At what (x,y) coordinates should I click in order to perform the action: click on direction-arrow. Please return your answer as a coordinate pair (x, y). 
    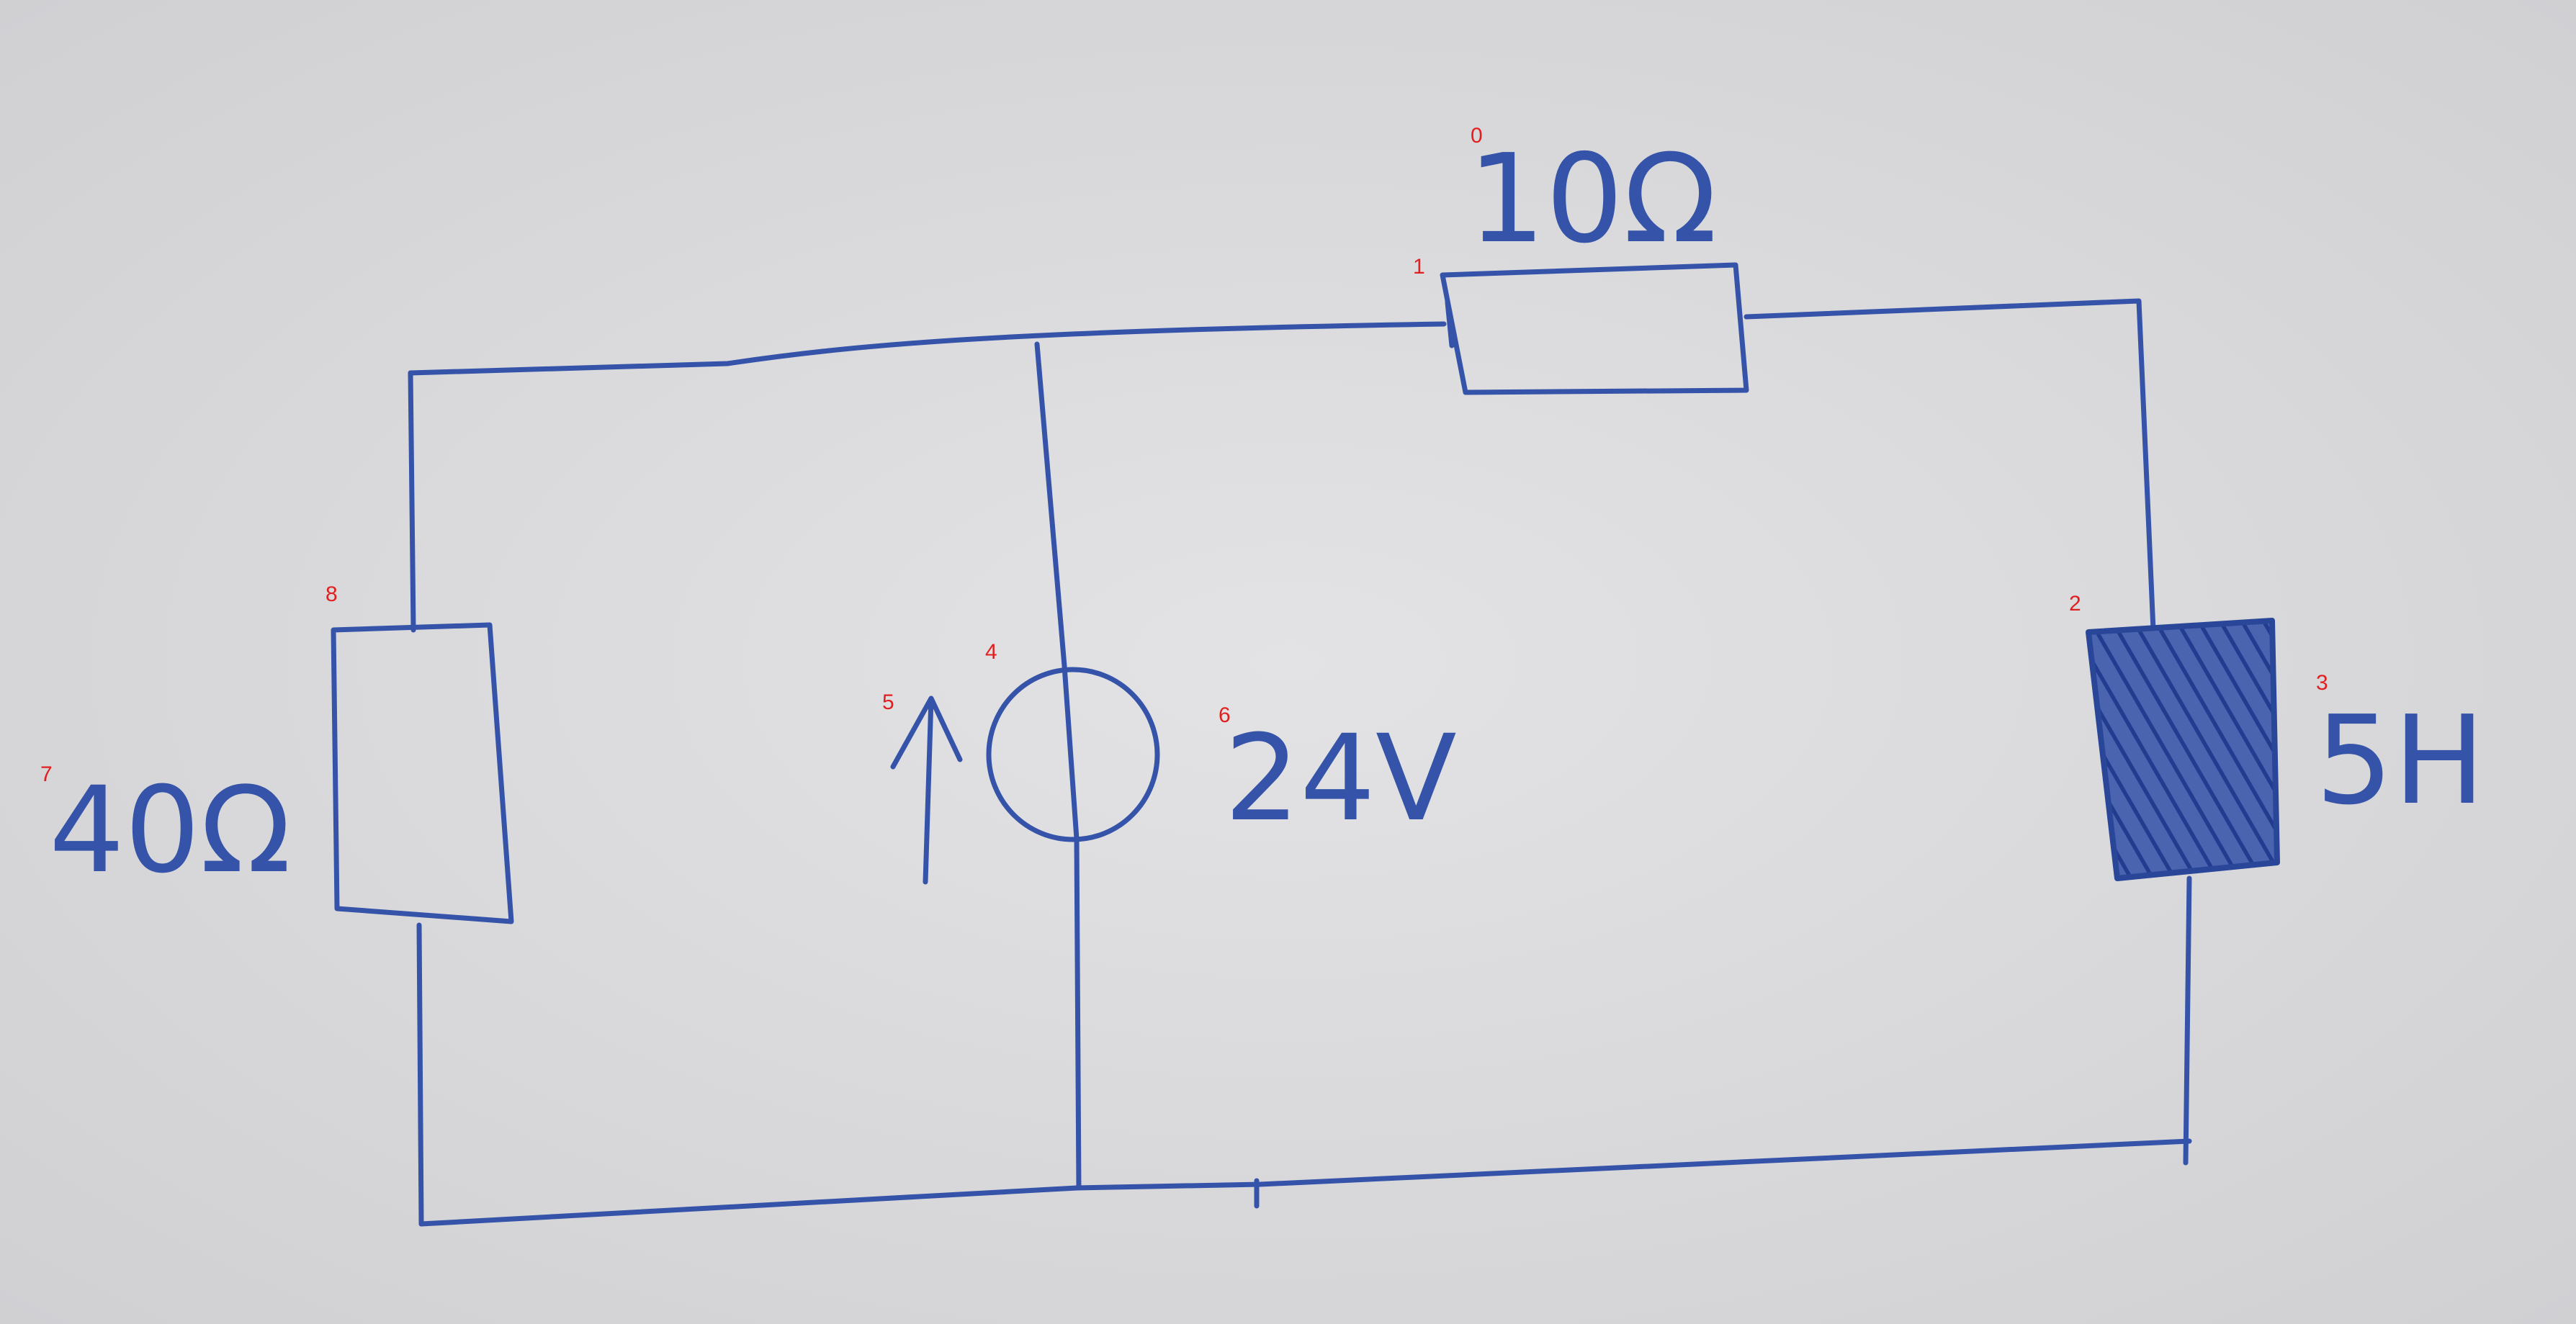
    Looking at the image, I should click on (926, 790).